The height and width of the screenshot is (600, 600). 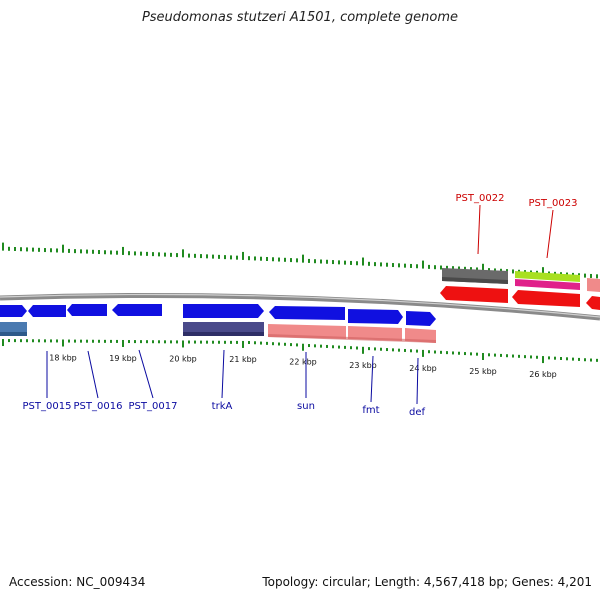 I want to click on slate-feature-shade, so click(x=223, y=334).